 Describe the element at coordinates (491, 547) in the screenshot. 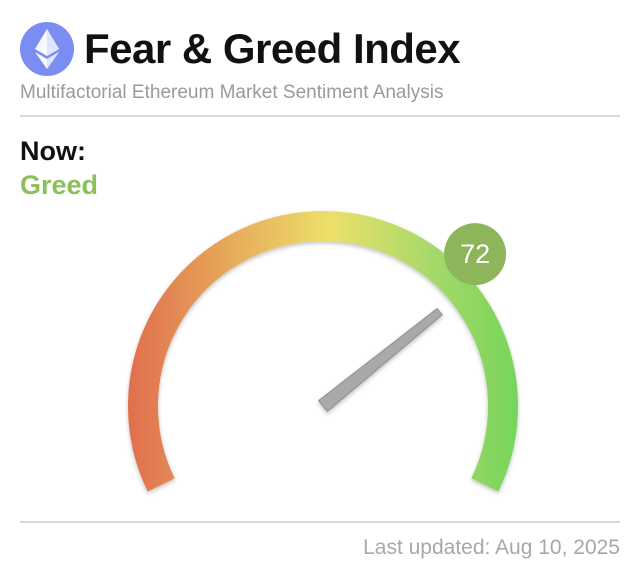

I see `last-updated: Last updated: Aug 10, 2025` at that location.